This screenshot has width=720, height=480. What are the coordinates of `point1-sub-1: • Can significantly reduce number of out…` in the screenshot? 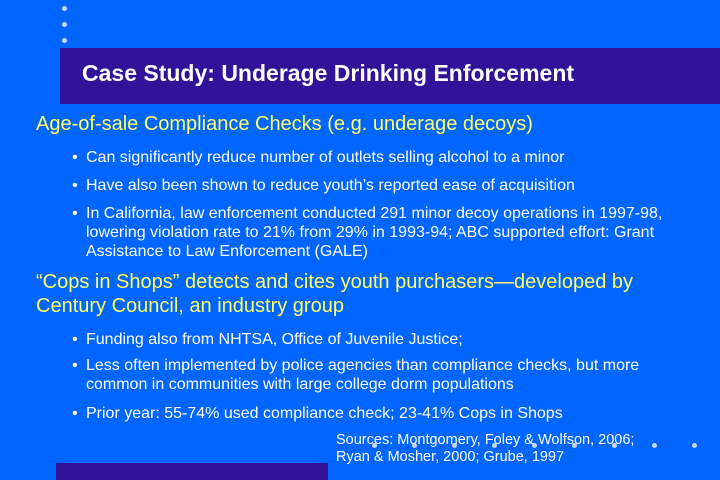 It's located at (384, 157).